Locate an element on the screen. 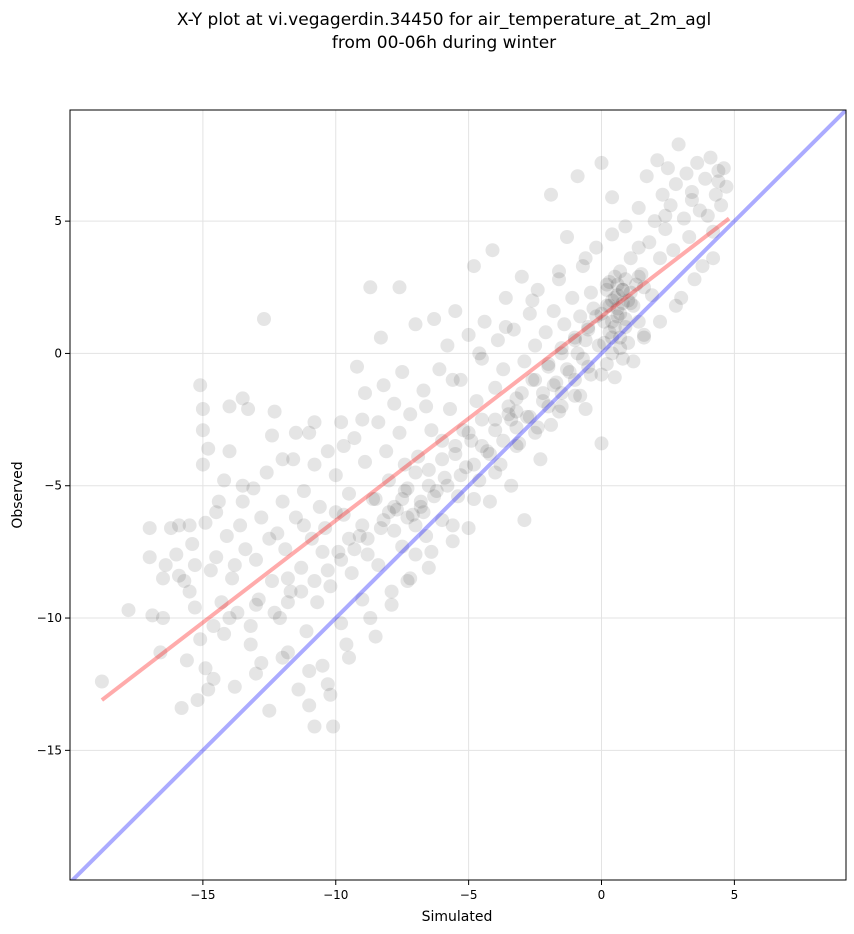 The width and height of the screenshot is (854, 934). x-tick-label-4: 5 is located at coordinates (735, 895).